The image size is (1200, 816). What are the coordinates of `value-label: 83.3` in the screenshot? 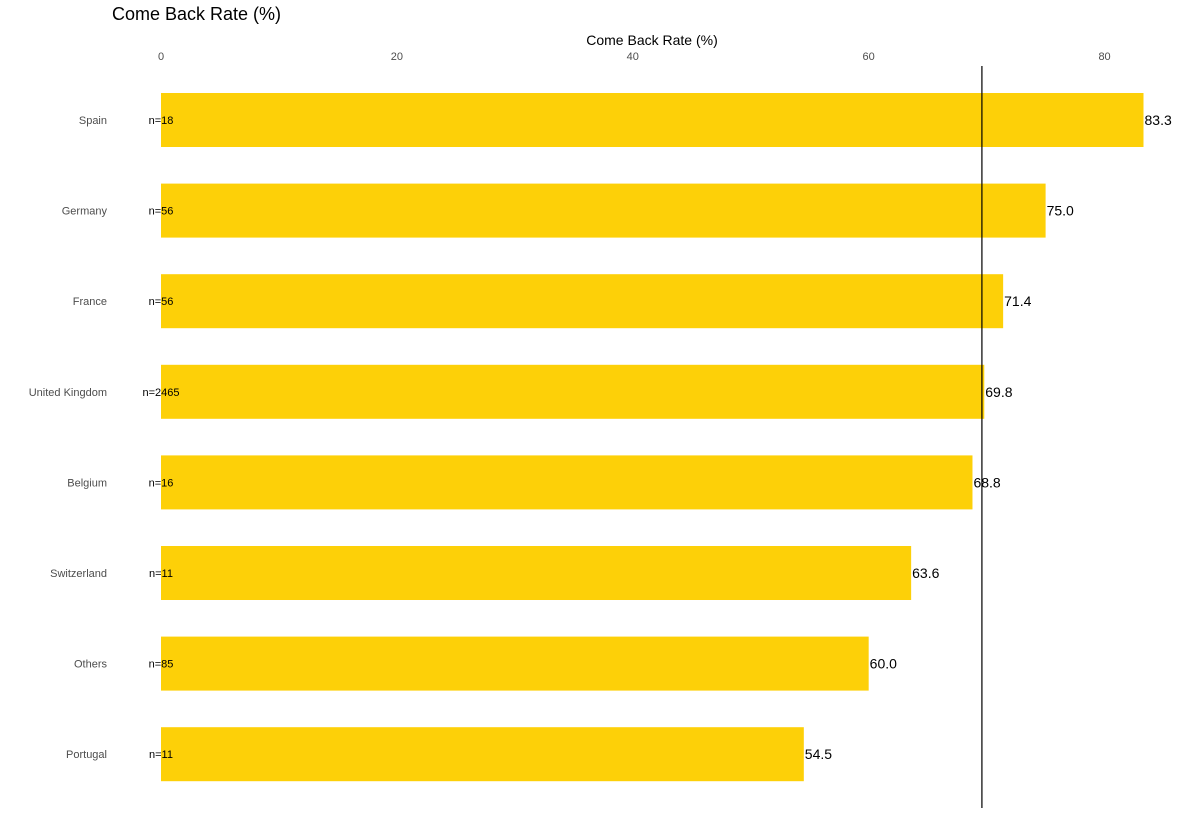 It's located at (1158, 120).